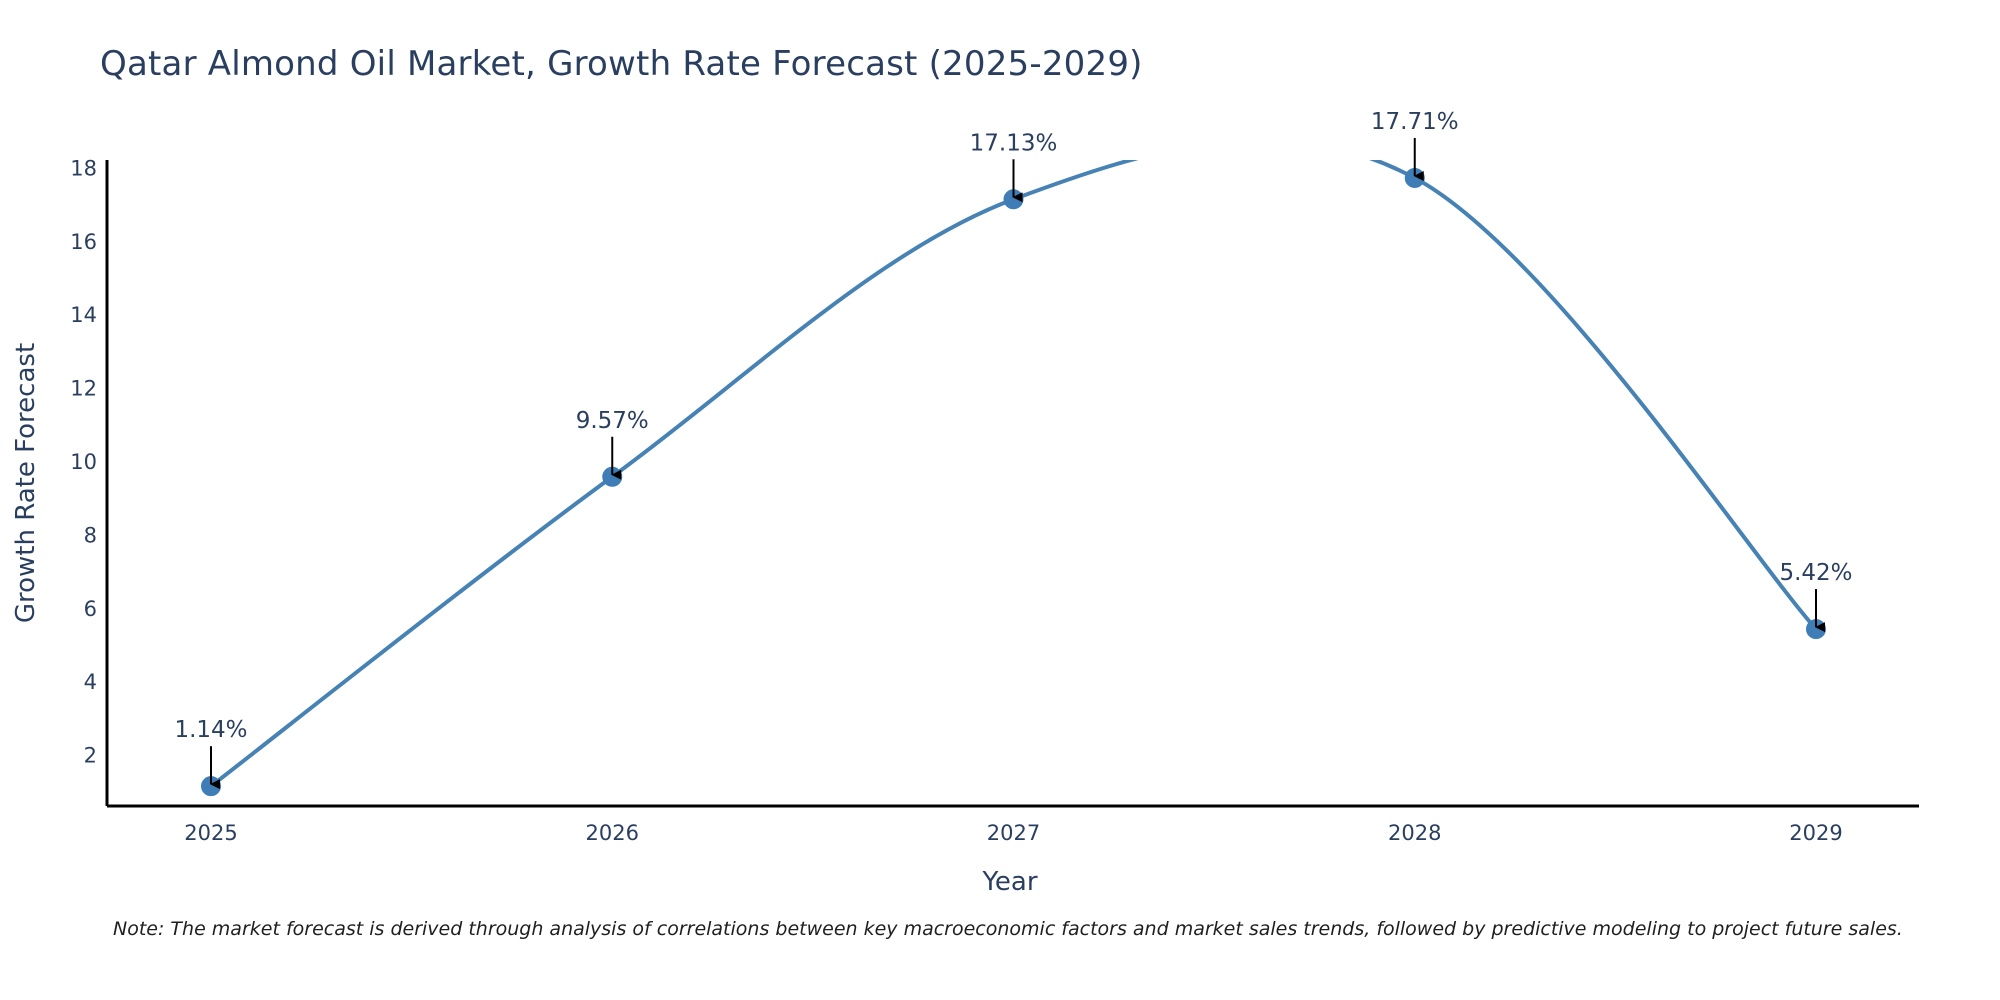 Image resolution: width=2000 pixels, height=1000 pixels. Describe the element at coordinates (83, 389) in the screenshot. I see `y-tick-label: 12` at that location.